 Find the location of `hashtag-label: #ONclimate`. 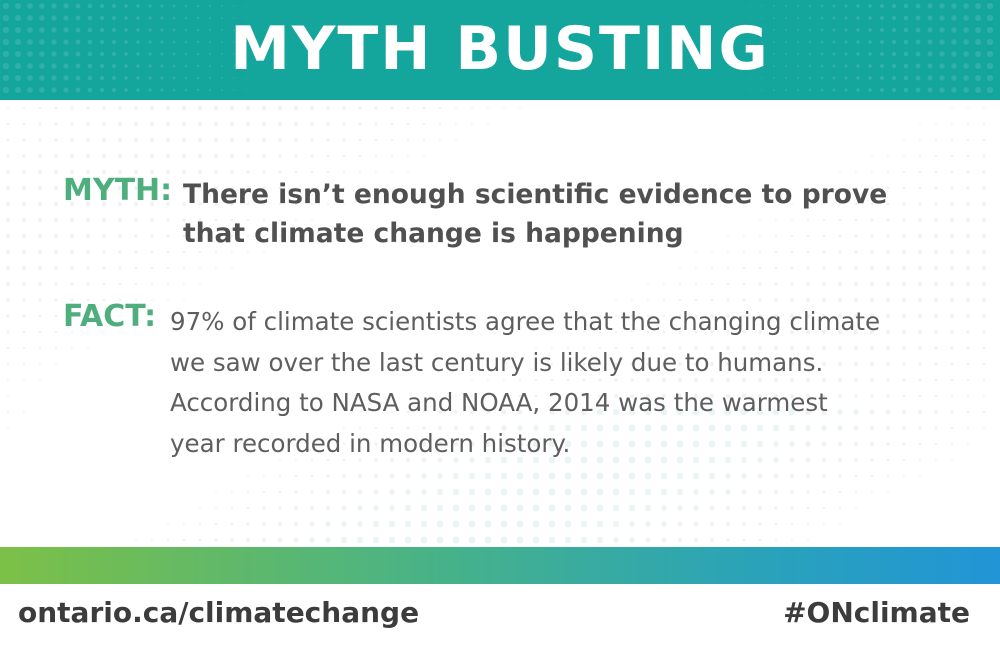

hashtag-label: #ONclimate is located at coordinates (876, 612).